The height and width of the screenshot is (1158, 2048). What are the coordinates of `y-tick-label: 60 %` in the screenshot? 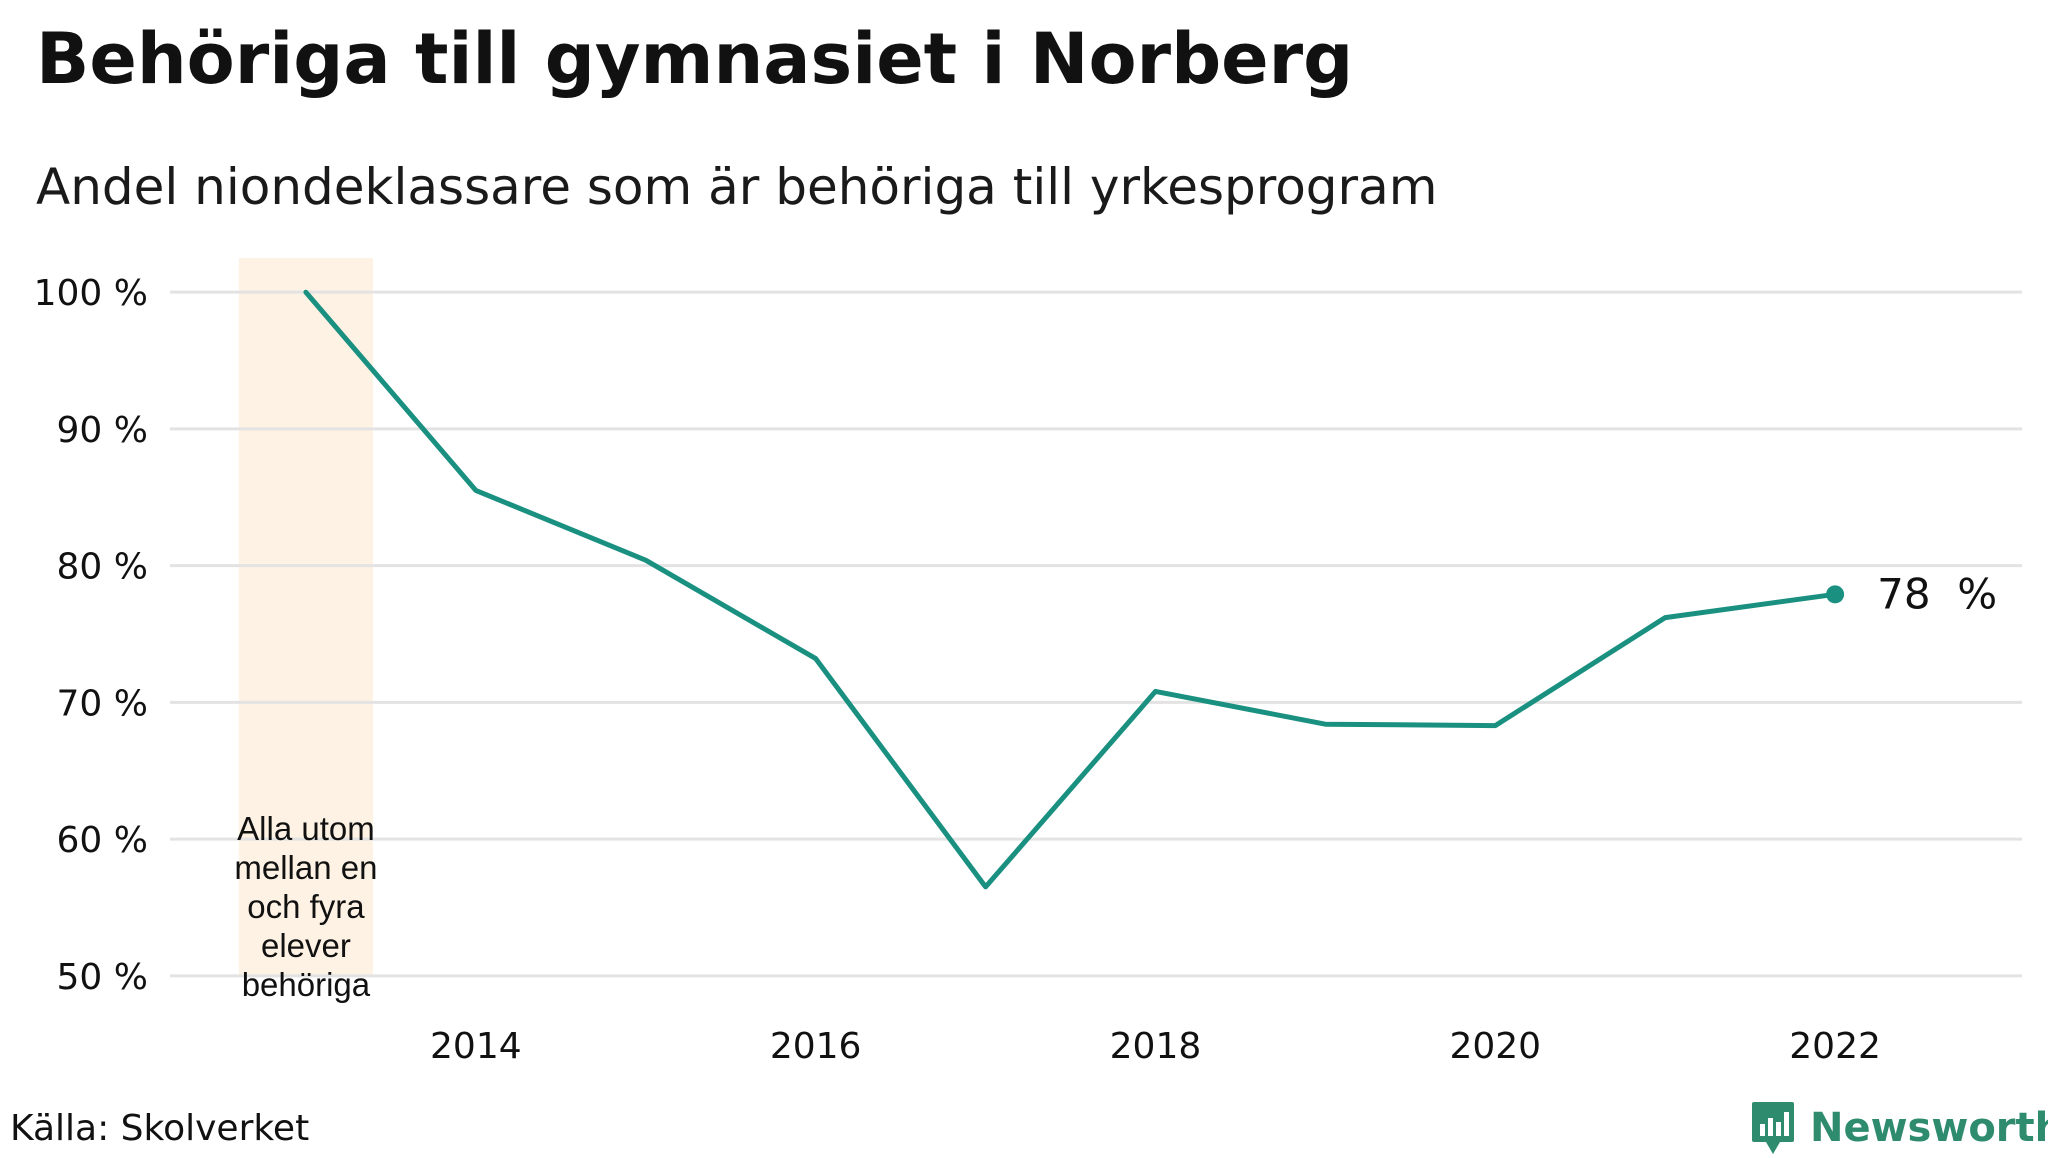 It's located at (102, 840).